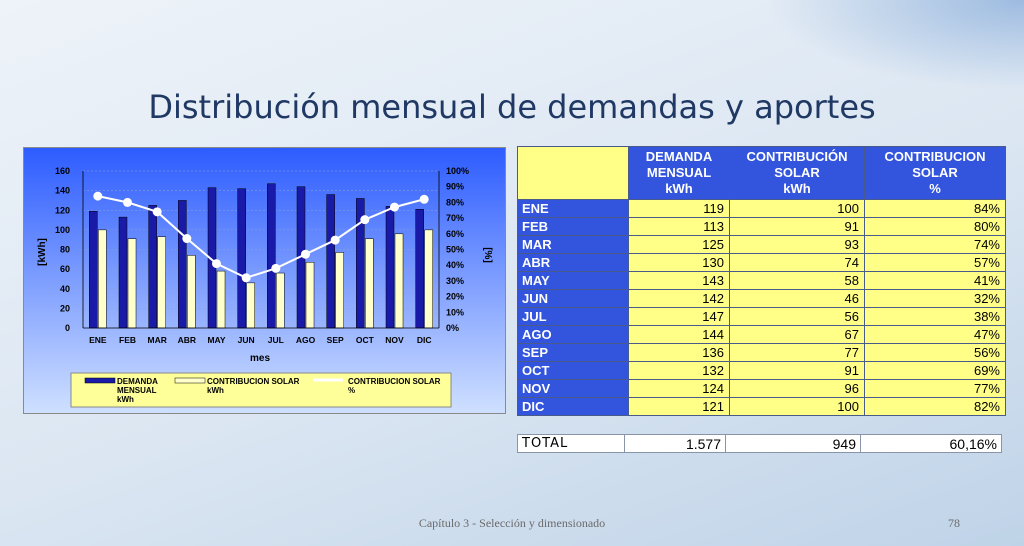  I want to click on table-row: FEB 113 91 80%, so click(761, 226).